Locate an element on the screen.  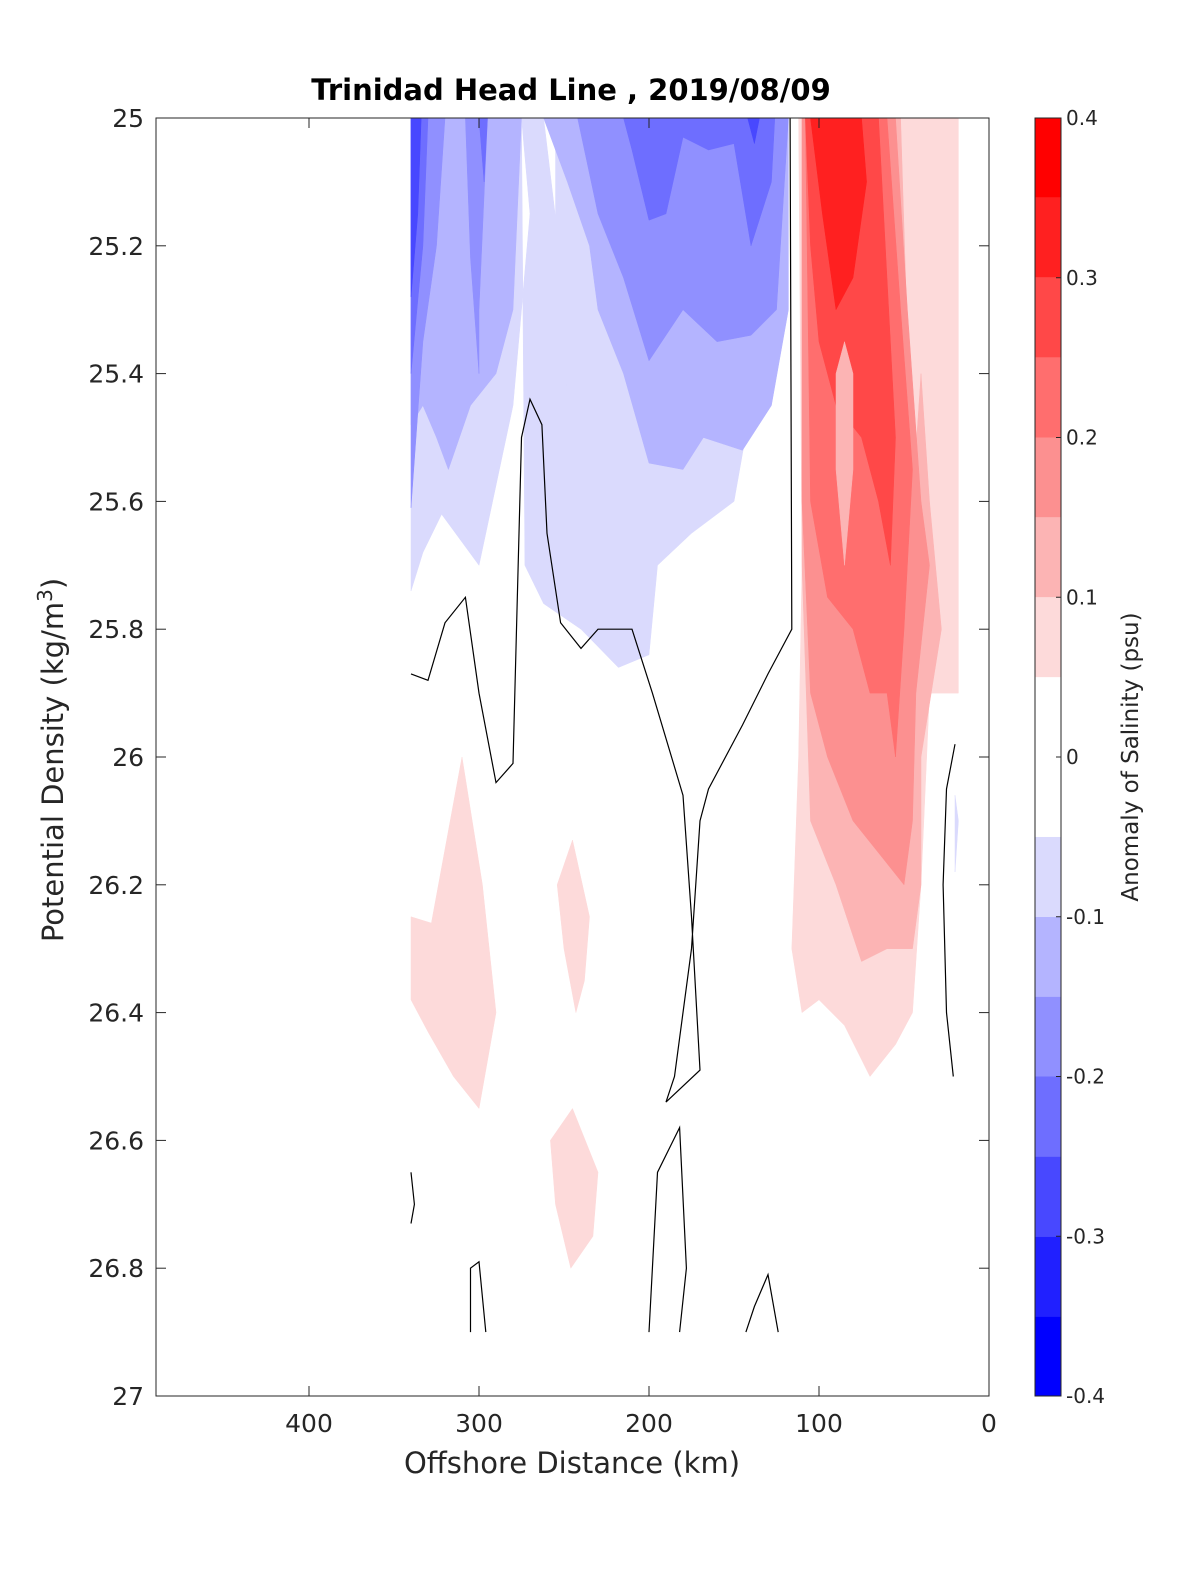
colorbar-tick-label-7: -0.3 is located at coordinates (1085, 1236).